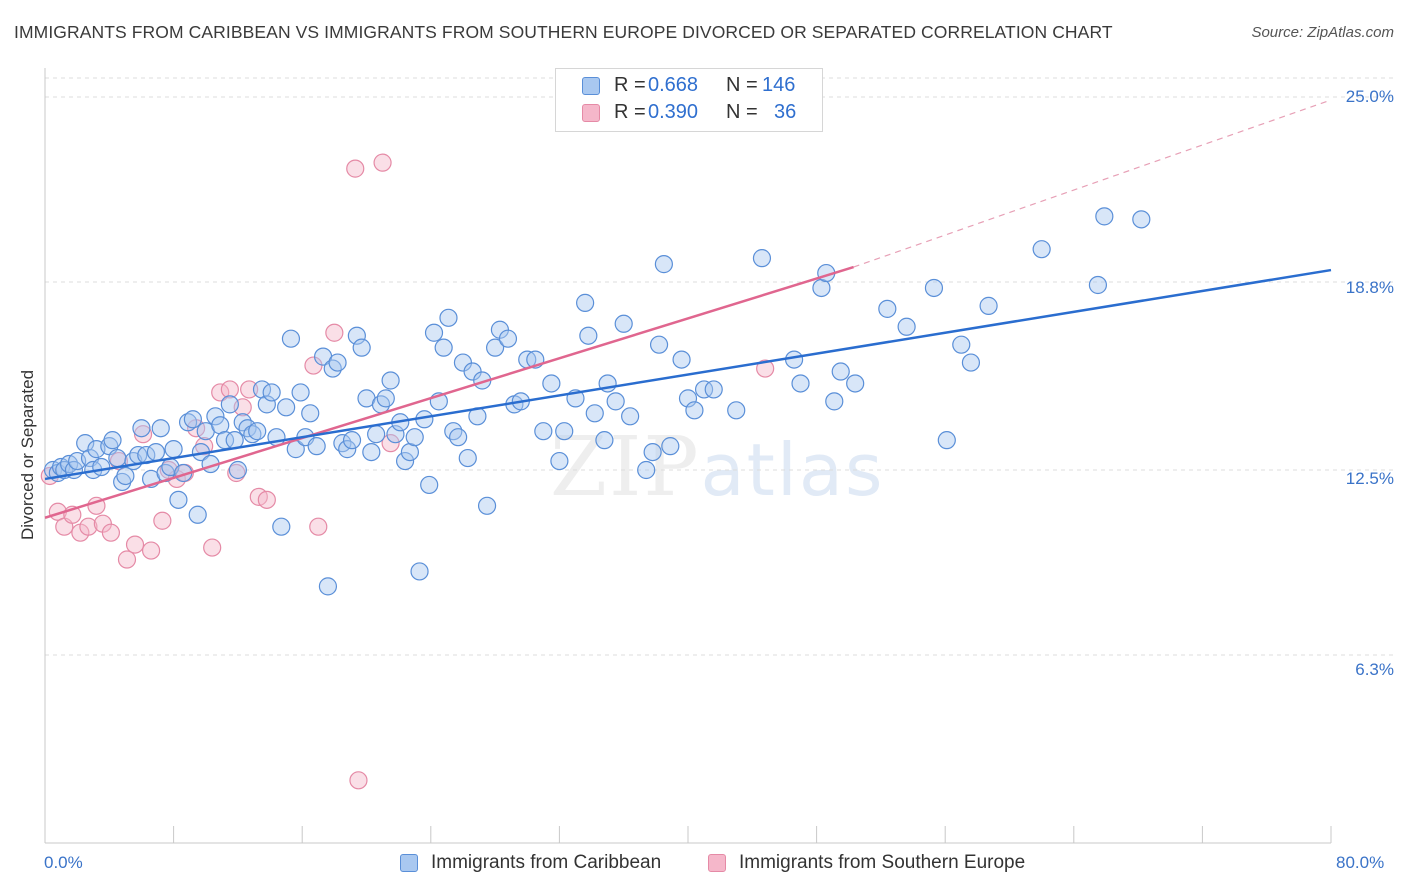  I want to click on swatch-southern-europe, so click(717, 863).